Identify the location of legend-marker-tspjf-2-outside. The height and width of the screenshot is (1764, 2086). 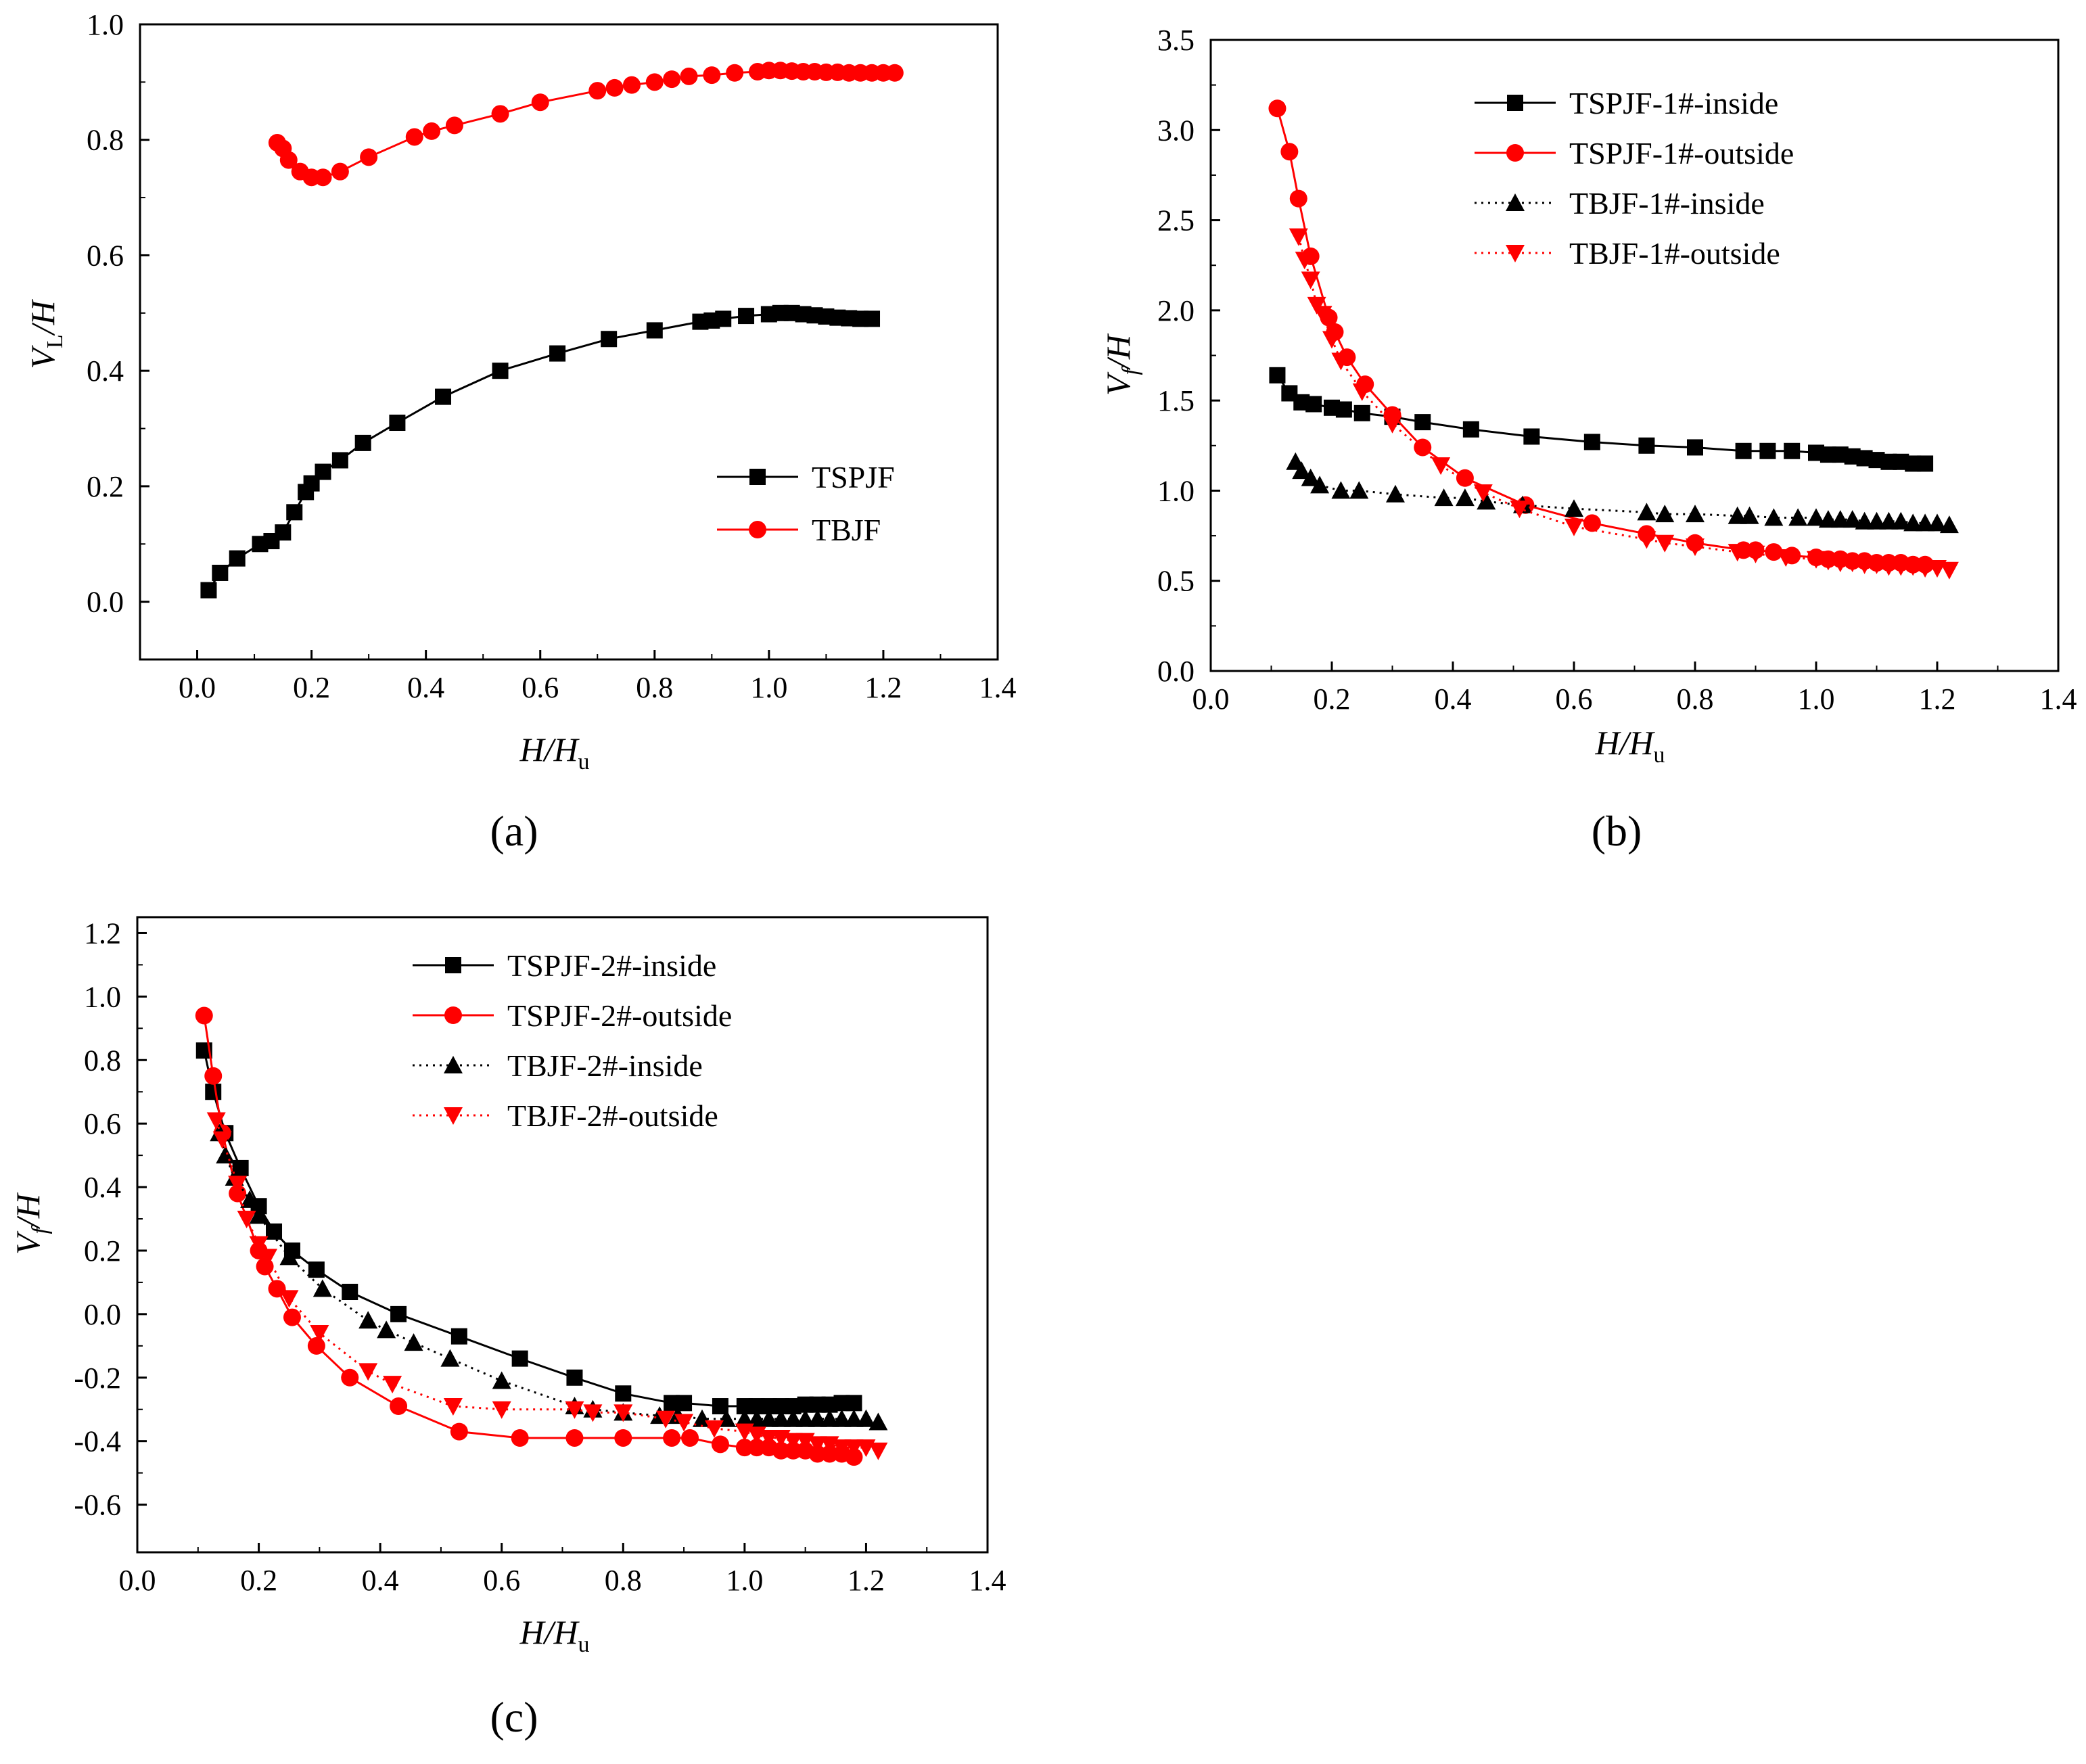
(453, 1015).